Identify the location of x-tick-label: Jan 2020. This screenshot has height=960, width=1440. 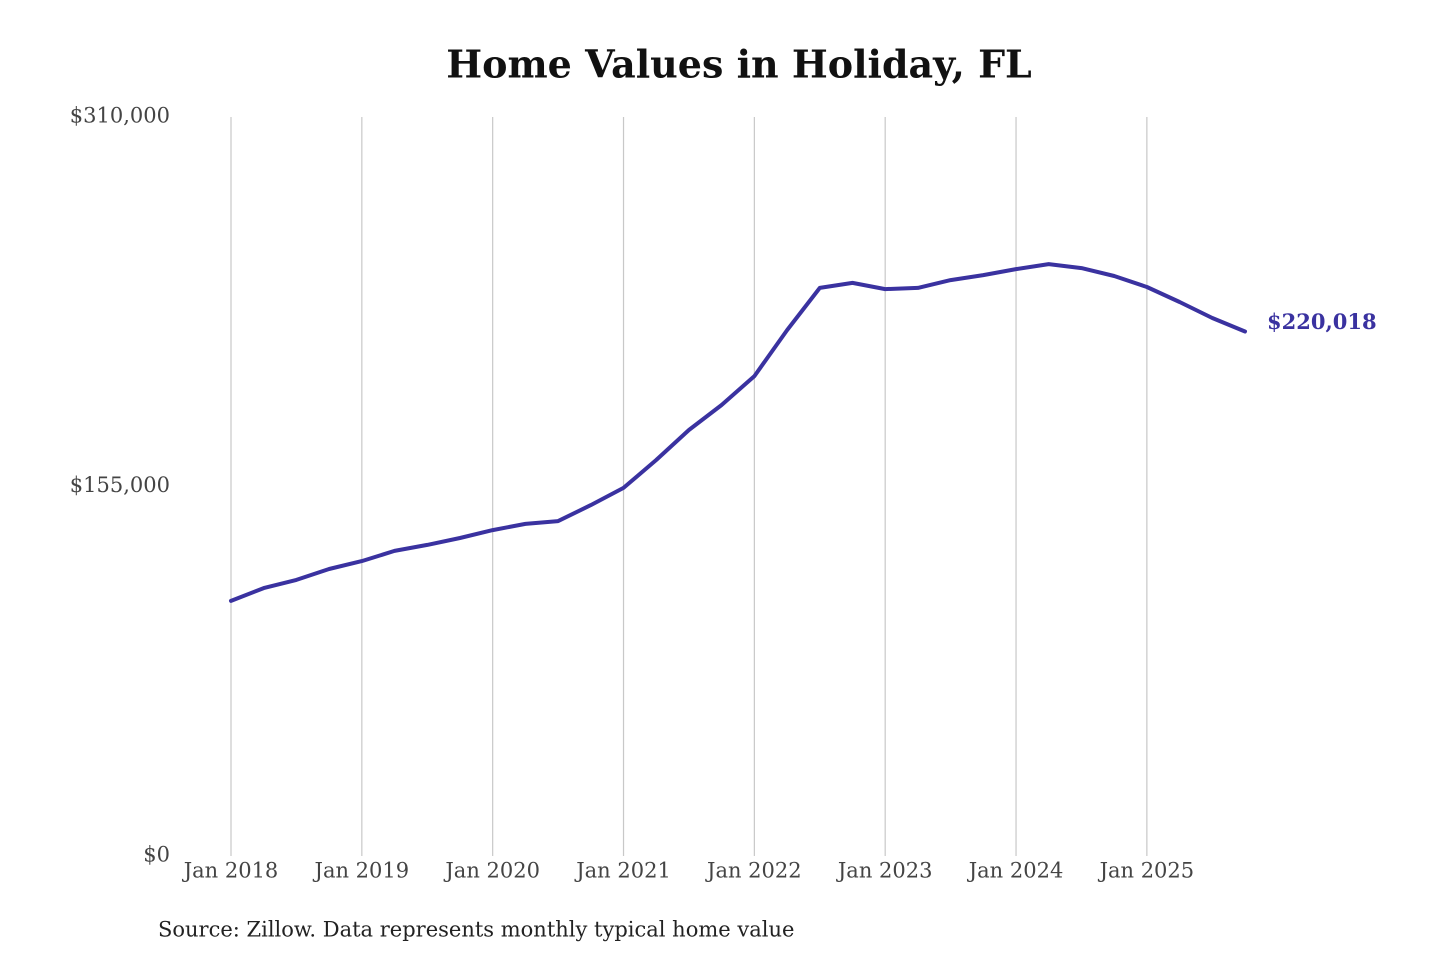
(491, 871).